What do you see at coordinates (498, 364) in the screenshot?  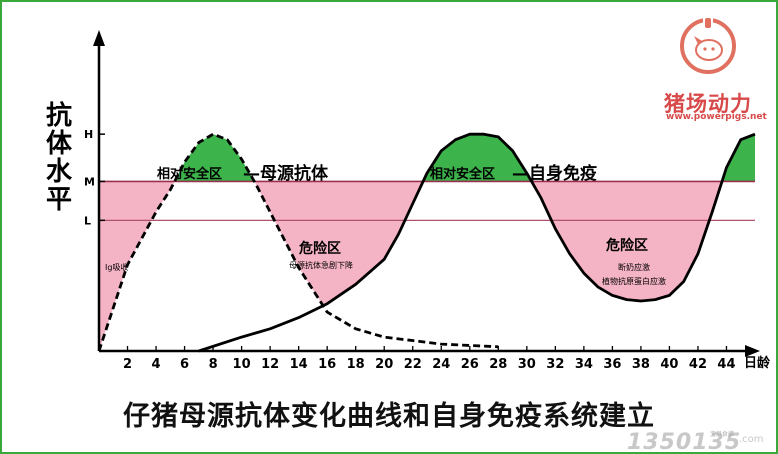 I see `x-tick-label: 28` at bounding box center [498, 364].